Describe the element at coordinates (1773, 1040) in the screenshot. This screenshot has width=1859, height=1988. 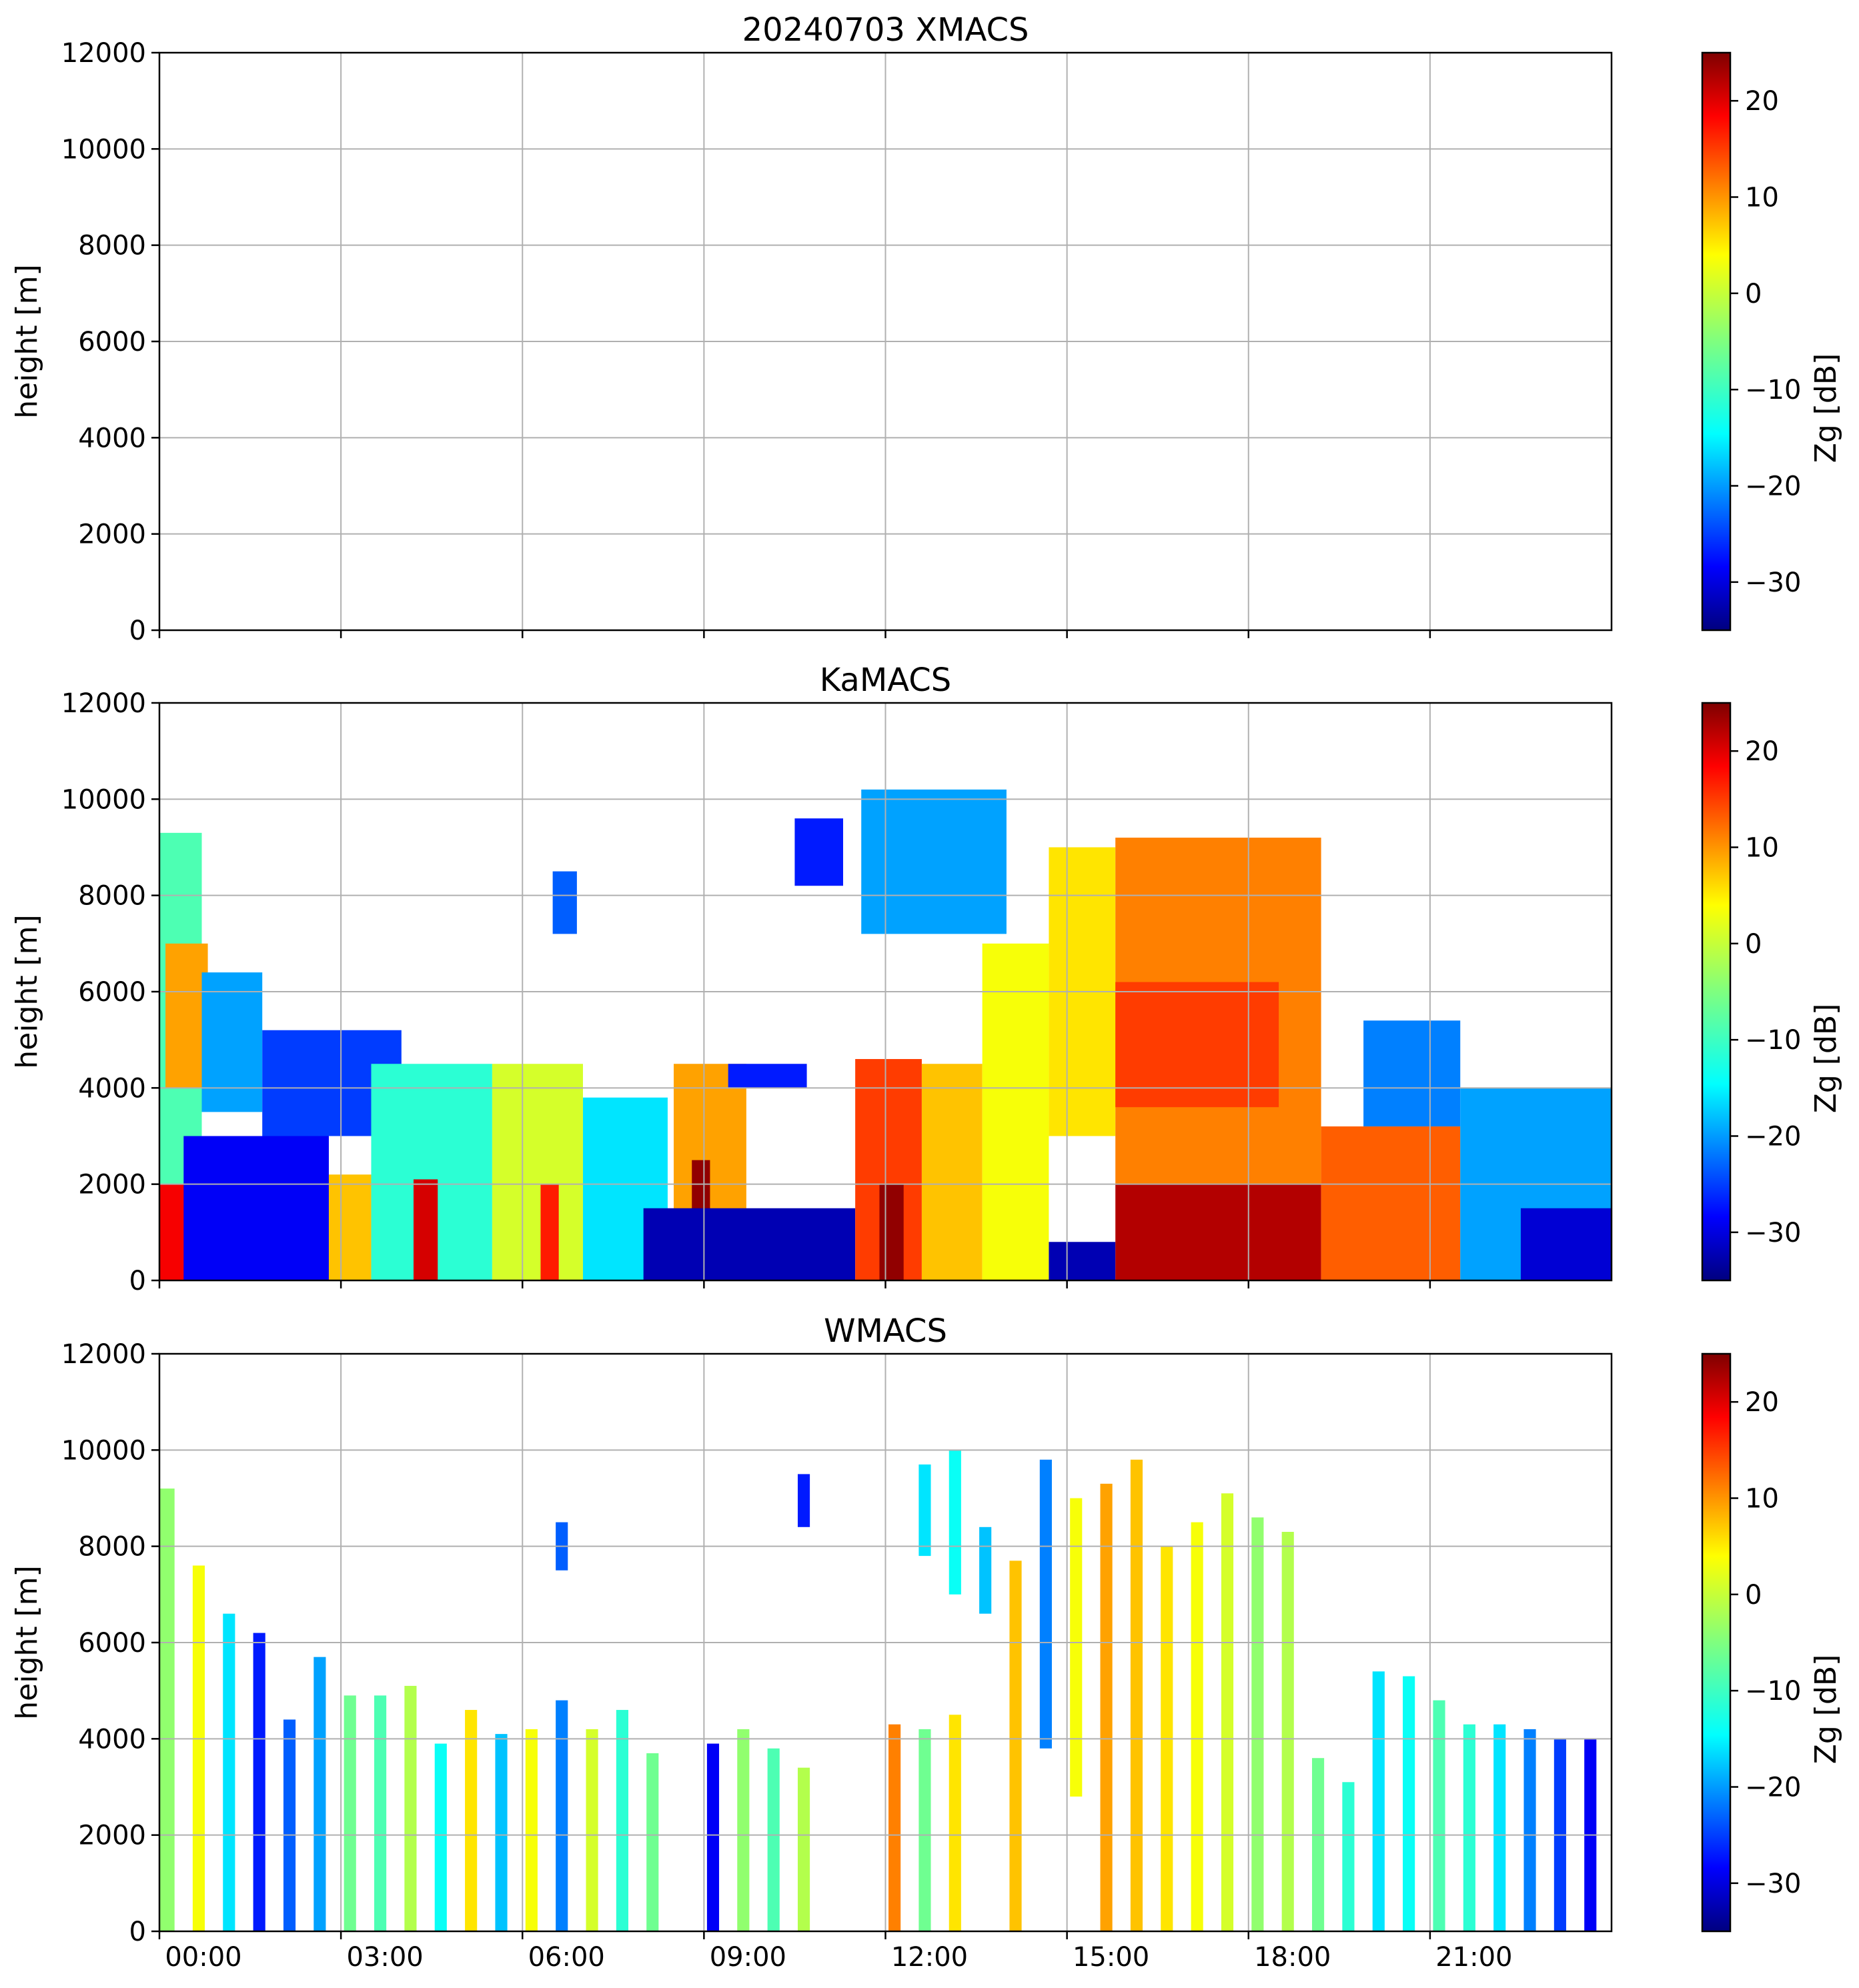
I see `colorbar-tick-label: −10` at that location.